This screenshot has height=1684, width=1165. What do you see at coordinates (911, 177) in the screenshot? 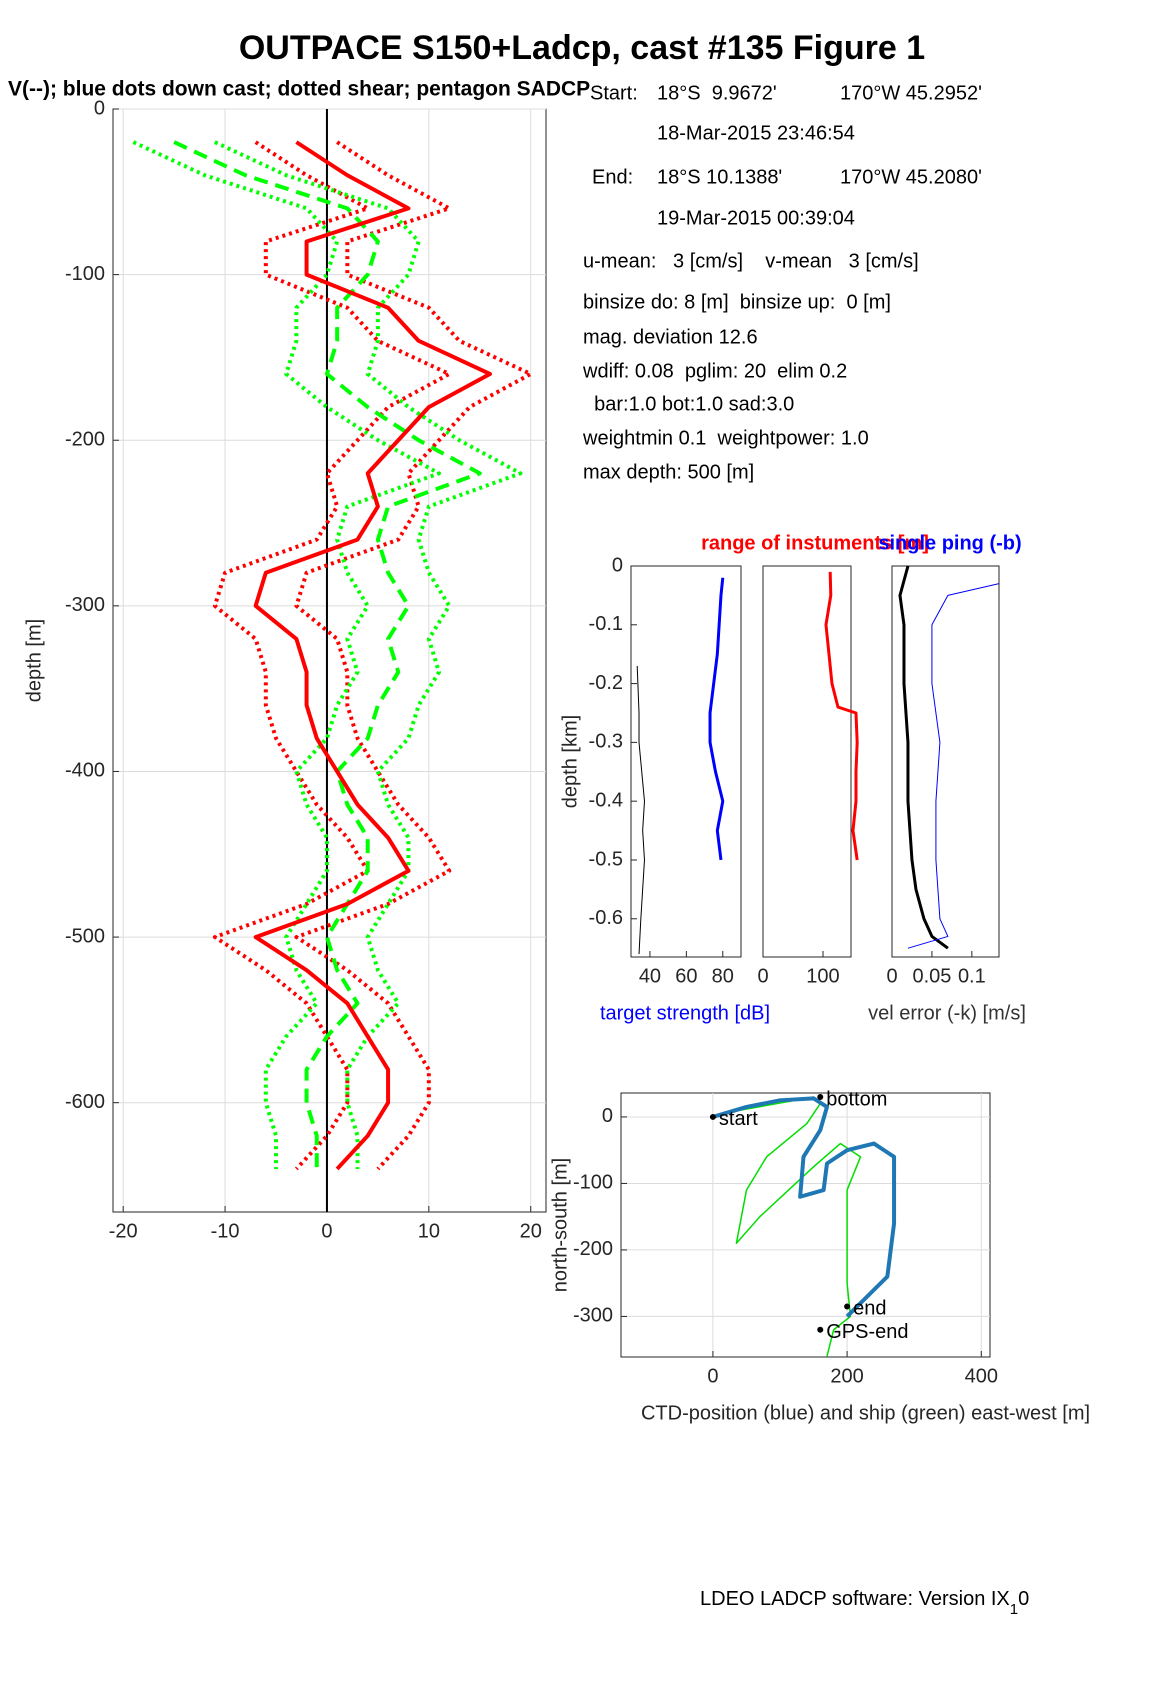
I see `info-text: 170°W 45.2080'` at bounding box center [911, 177].